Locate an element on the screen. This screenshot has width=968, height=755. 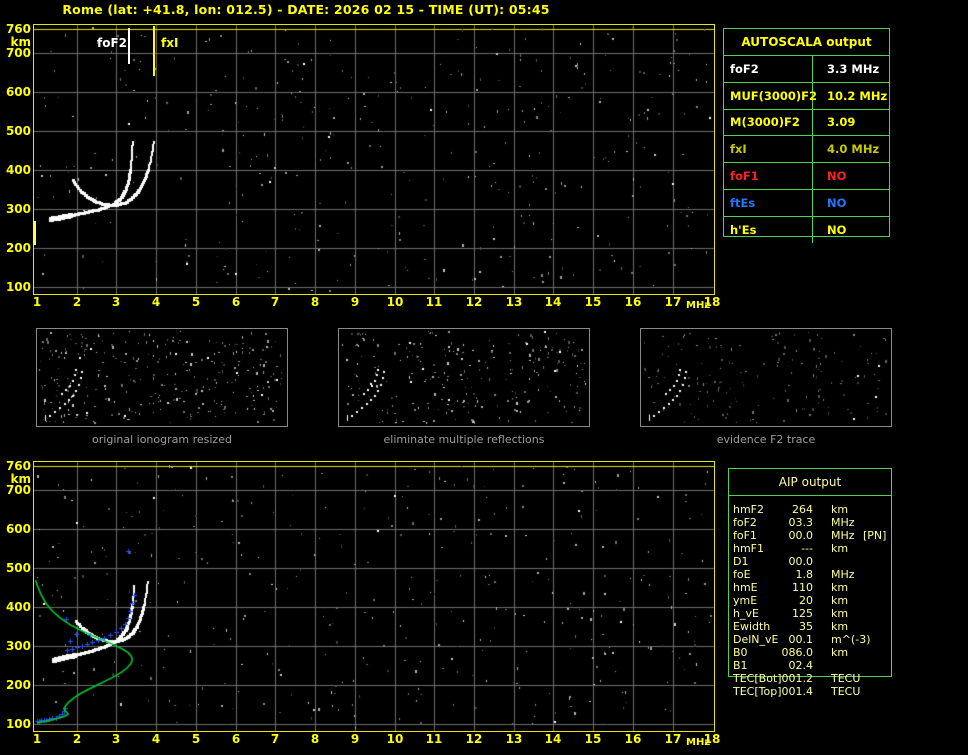
x-tick-13-plot1: 13 is located at coordinates (514, 739).